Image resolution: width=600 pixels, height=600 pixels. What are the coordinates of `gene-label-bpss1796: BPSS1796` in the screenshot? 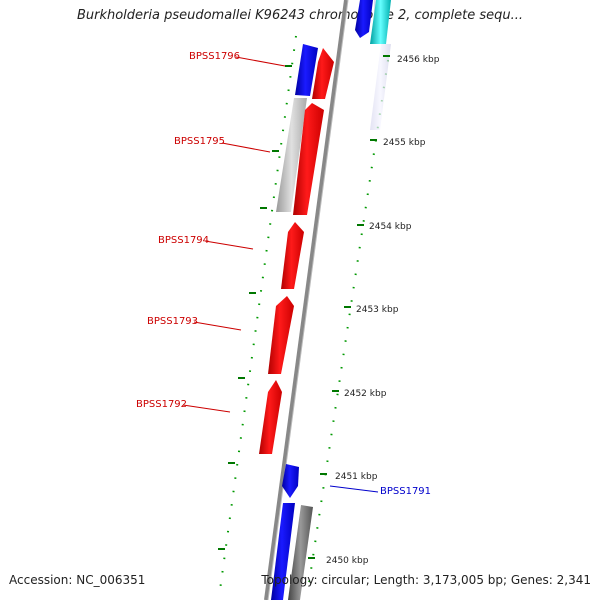 It's located at (214, 56).